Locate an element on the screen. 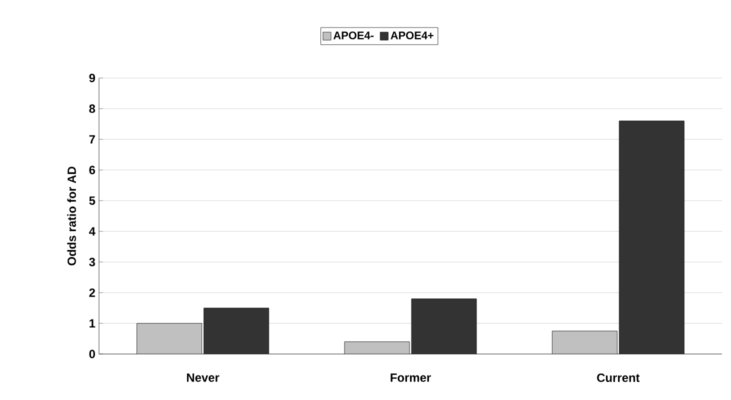 Image resolution: width=731 pixels, height=400 pixels. legend-label: APOE4- is located at coordinates (353, 36).